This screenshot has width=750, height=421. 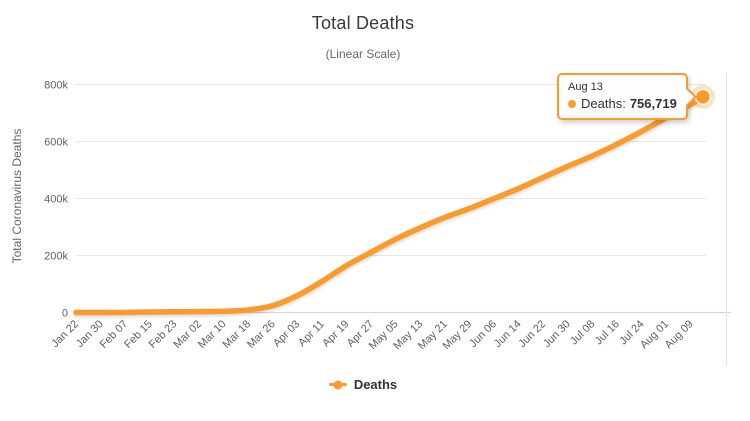 What do you see at coordinates (603, 103) in the screenshot?
I see `tooltip-series-label: Deaths:` at bounding box center [603, 103].